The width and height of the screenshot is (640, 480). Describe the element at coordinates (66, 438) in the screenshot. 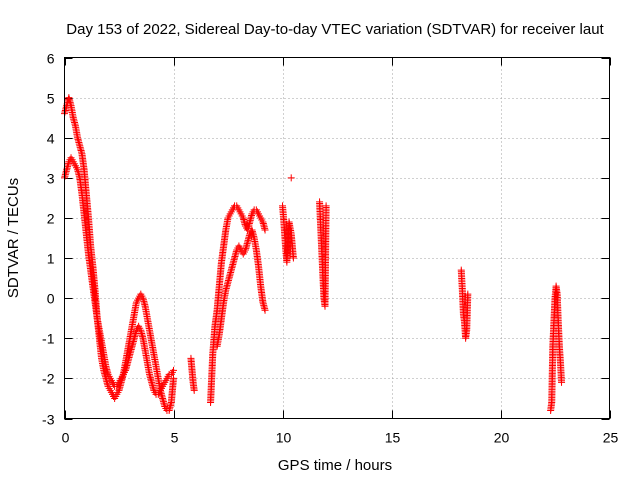

I see `x-tick-label: 0` at that location.